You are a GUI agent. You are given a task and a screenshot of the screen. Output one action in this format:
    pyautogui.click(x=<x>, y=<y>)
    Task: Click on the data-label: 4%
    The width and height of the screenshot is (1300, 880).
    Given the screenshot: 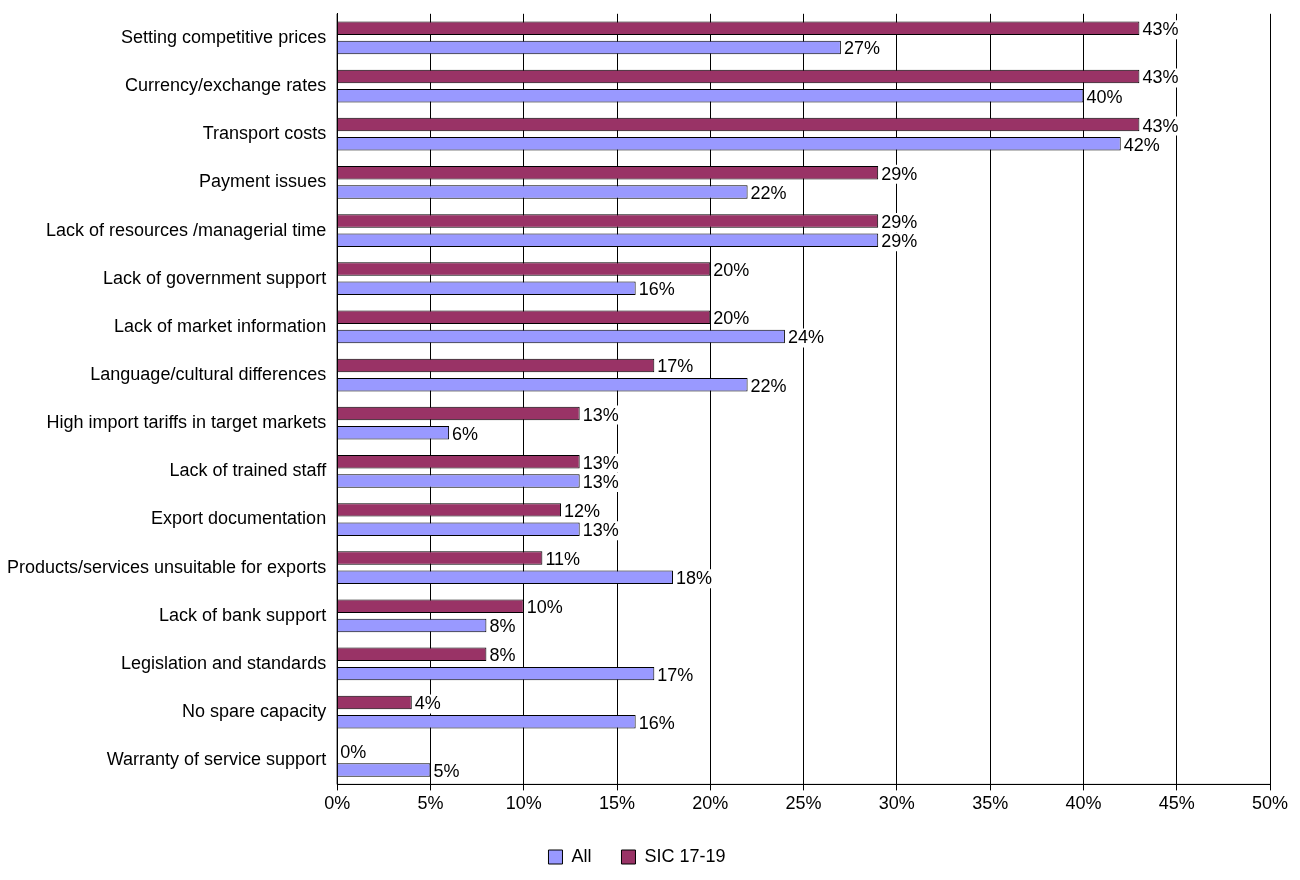 What is the action you would take?
    pyautogui.click(x=427, y=703)
    